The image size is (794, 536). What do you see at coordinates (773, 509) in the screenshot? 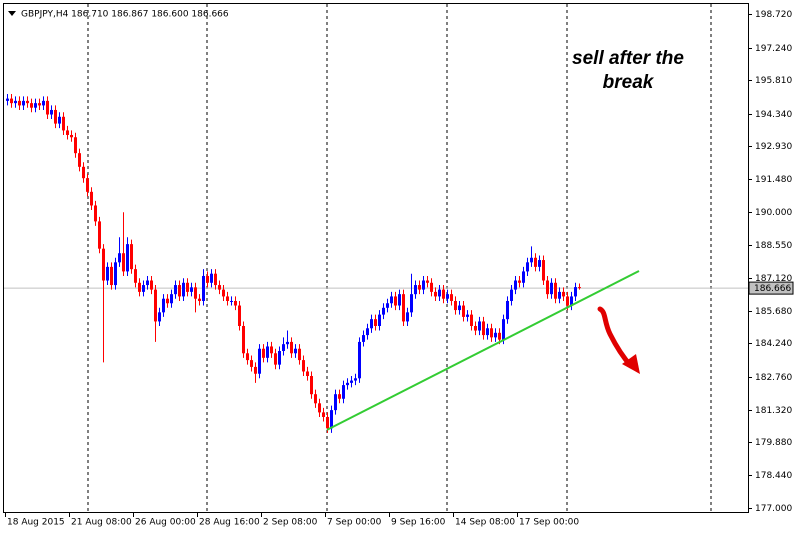
I see `y-tick-label: 177.000` at bounding box center [773, 509].